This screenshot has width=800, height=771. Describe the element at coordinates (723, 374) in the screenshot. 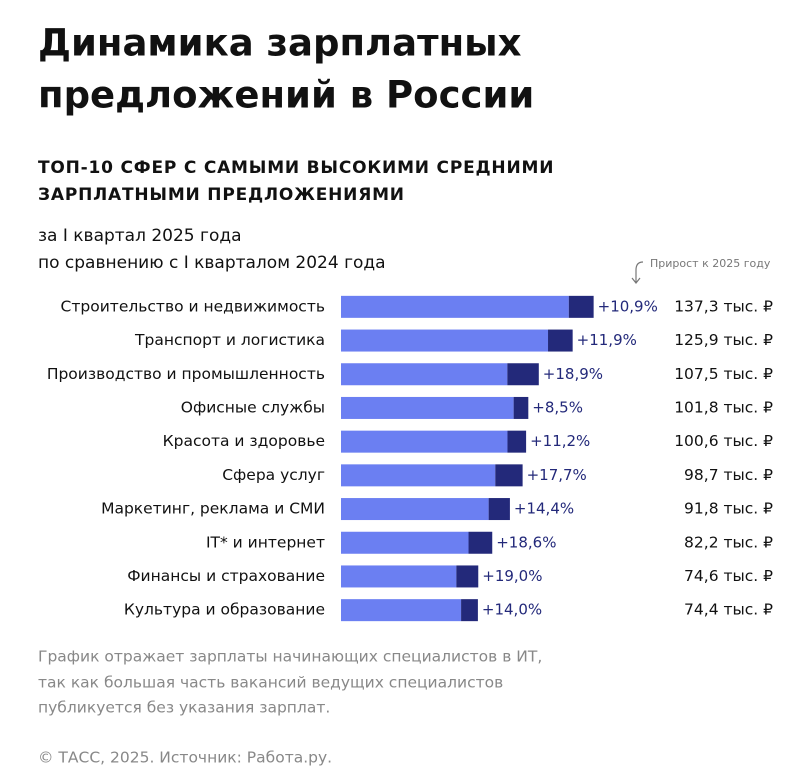

I see `value-label: 107,5 тыс. ₽` at that location.